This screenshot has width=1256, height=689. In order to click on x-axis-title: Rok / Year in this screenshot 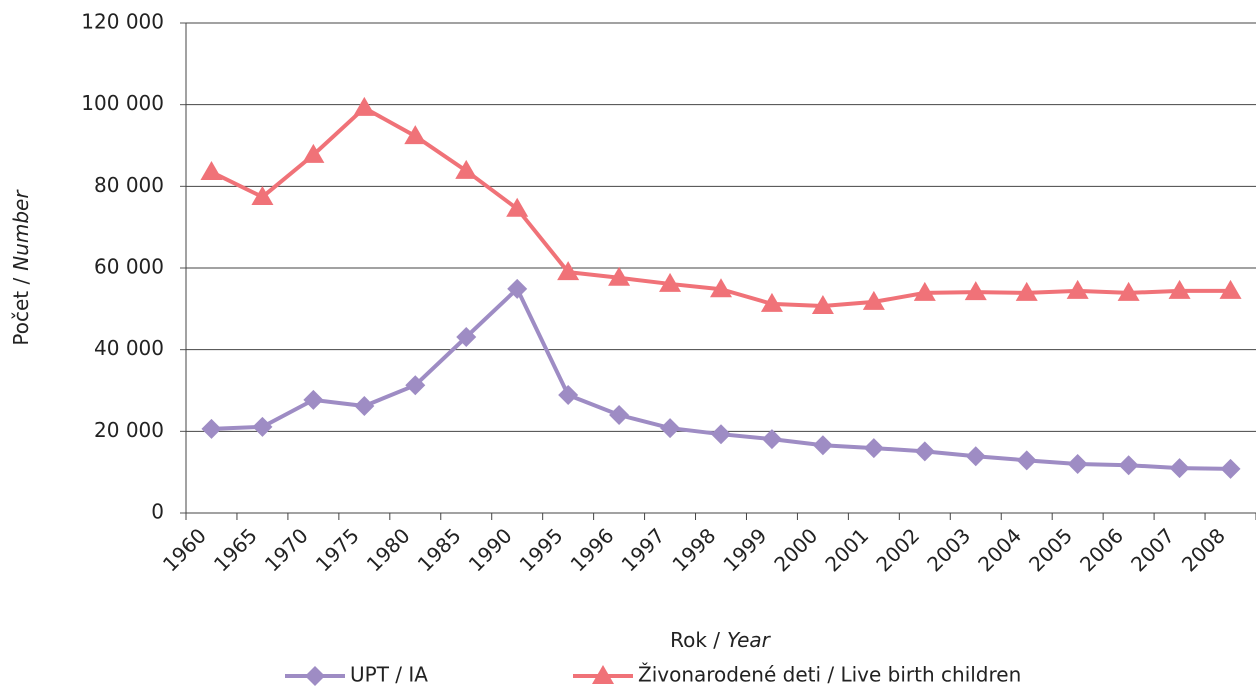, I will do `click(721, 640)`.